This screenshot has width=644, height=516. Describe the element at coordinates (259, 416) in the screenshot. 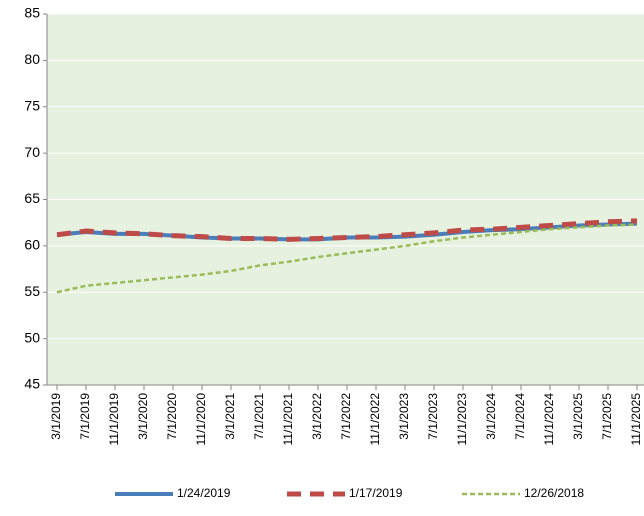

I see `x-tick-label: 7/1/2021` at that location.